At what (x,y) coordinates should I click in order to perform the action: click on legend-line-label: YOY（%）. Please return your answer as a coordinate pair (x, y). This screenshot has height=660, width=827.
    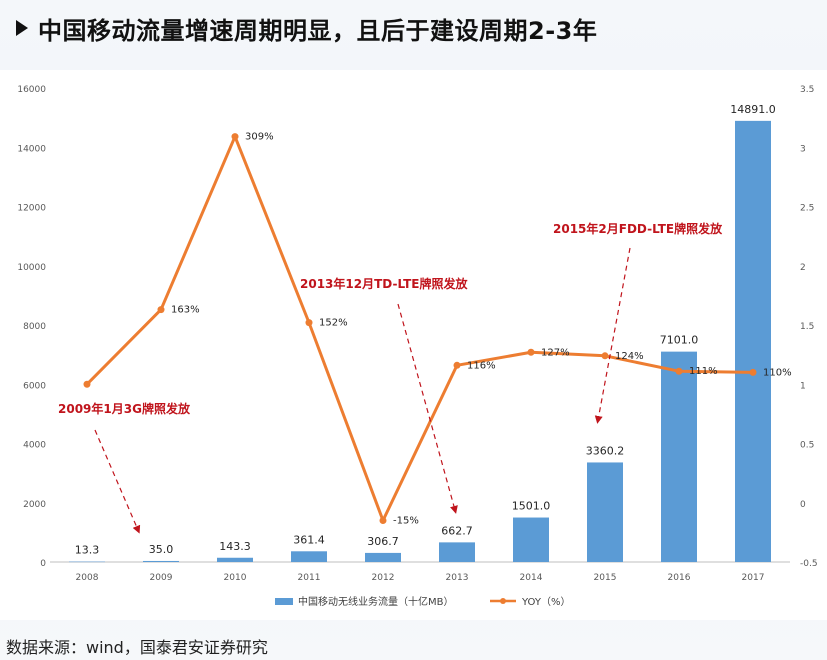
    Looking at the image, I should click on (546, 602).